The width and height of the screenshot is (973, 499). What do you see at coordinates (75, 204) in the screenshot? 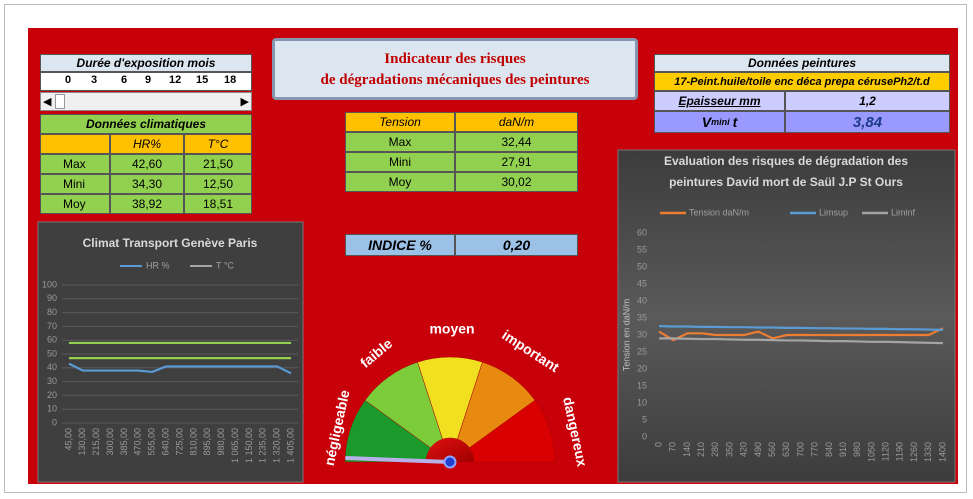
I see `climate-row-label: Moy` at bounding box center [75, 204].